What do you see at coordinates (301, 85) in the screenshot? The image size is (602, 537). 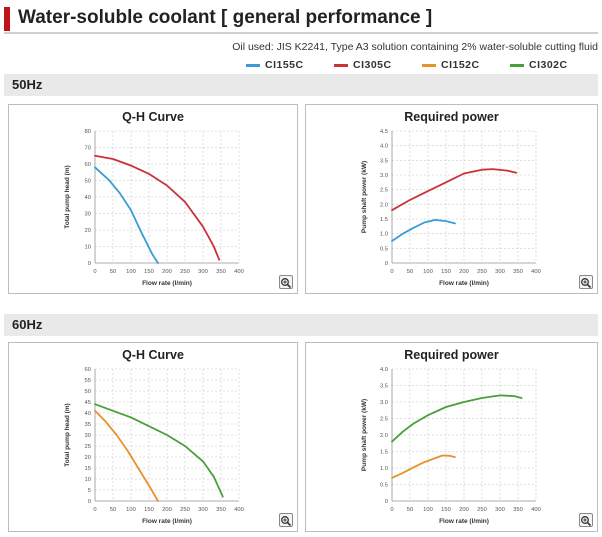 I see `section-50hz: 50Hz` at bounding box center [301, 85].